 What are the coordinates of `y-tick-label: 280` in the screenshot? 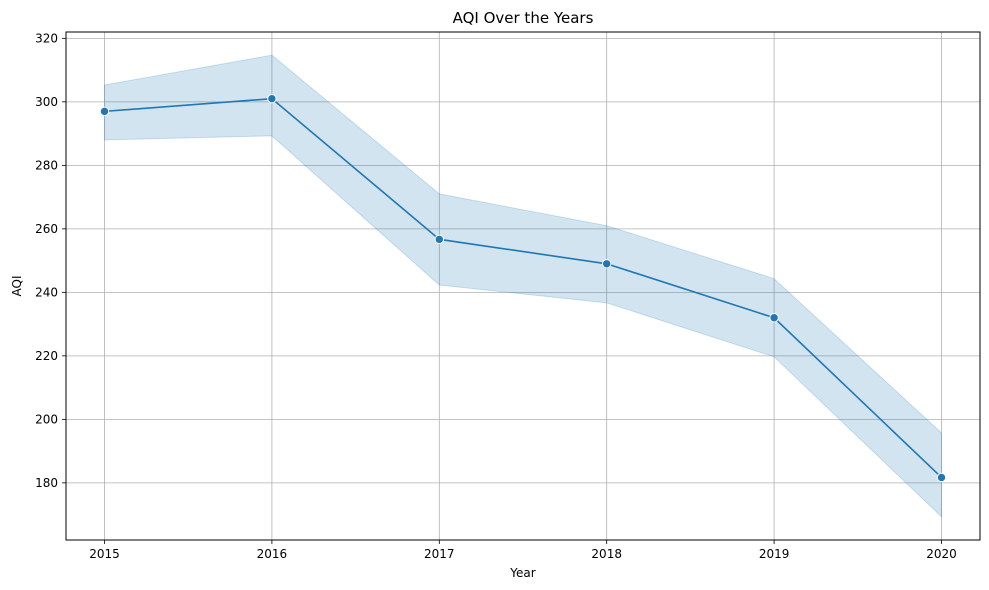 It's located at (46, 165).